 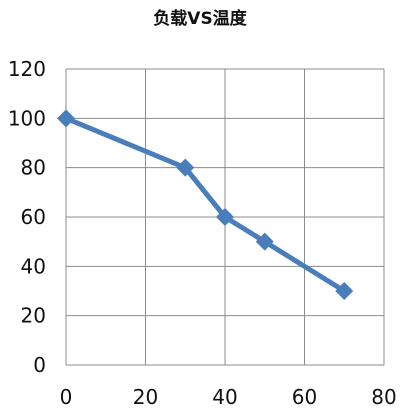 I want to click on chart-title: 负载VS温度, so click(x=200, y=18).